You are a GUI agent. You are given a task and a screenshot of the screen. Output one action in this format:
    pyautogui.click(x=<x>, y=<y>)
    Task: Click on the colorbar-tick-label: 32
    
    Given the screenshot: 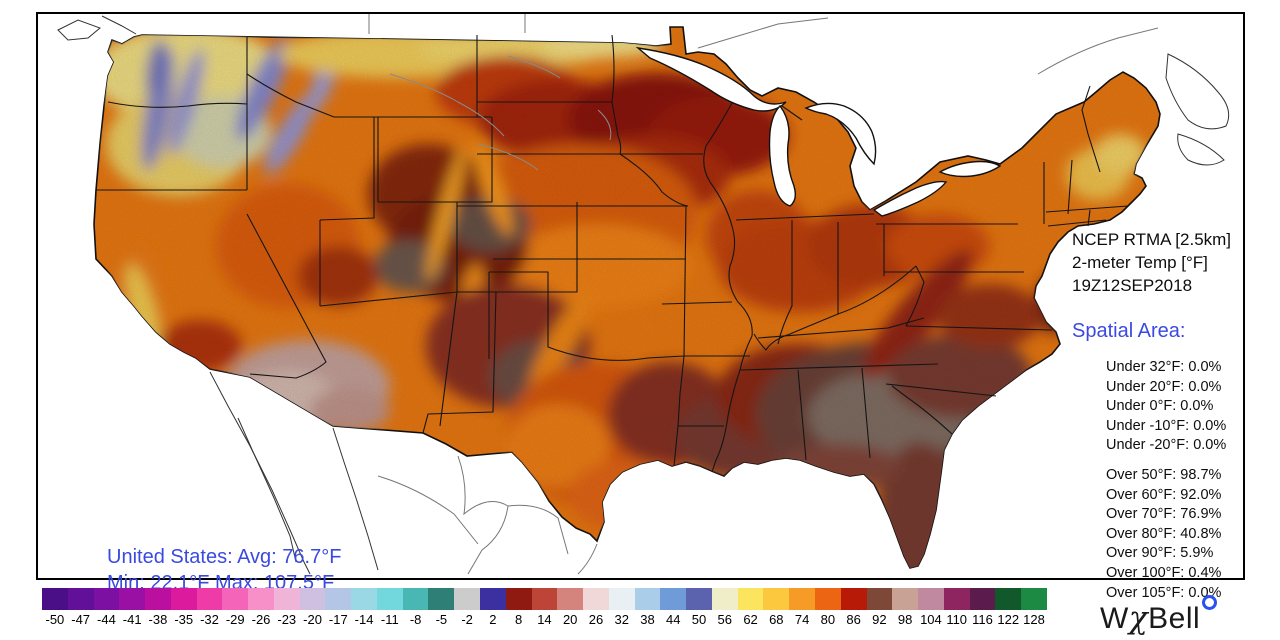 What is the action you would take?
    pyautogui.click(x=621, y=619)
    